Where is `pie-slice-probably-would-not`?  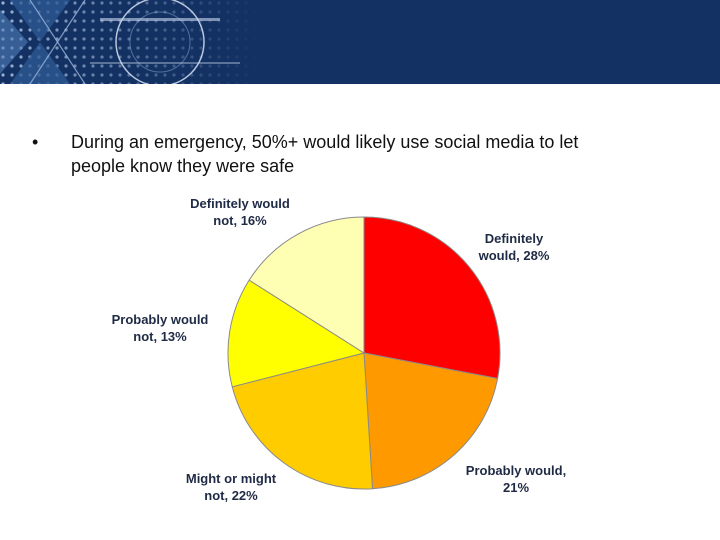
pie-slice-probably-would-not is located at coordinates (296, 333).